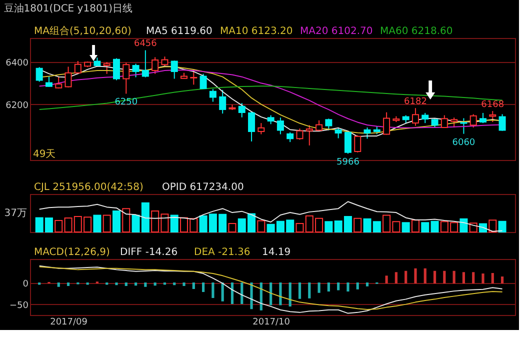 This screenshot has width=532, height=337. Describe the element at coordinates (203, 187) in the screenshot. I see `series-label: OPID 617234.00` at that location.